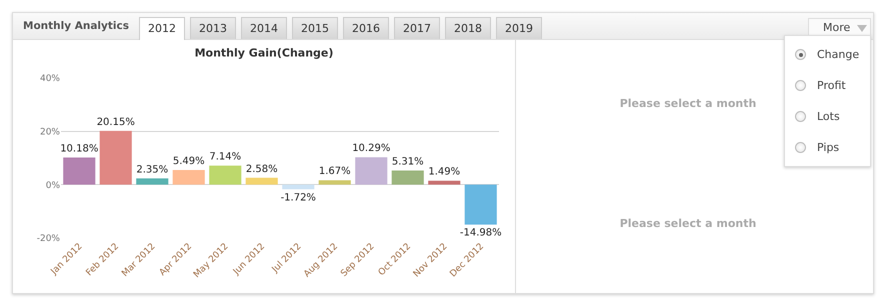 The image size is (881, 298). I want to click on text: 2016, so click(366, 28).